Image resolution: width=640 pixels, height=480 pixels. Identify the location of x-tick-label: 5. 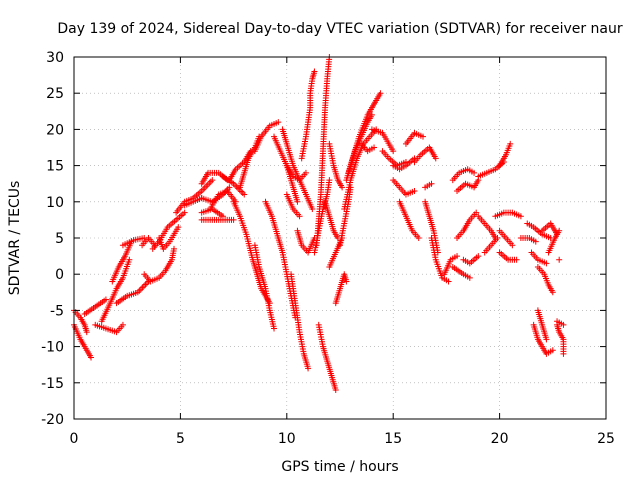
(180, 439).